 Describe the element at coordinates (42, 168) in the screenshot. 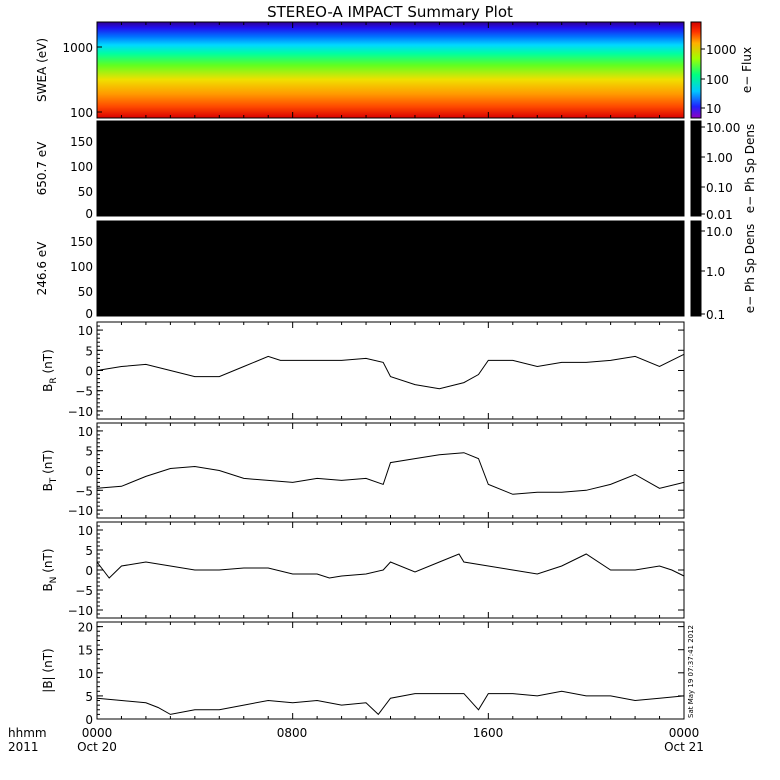

I see `panel-2-ylabel: 650.7 eV` at that location.